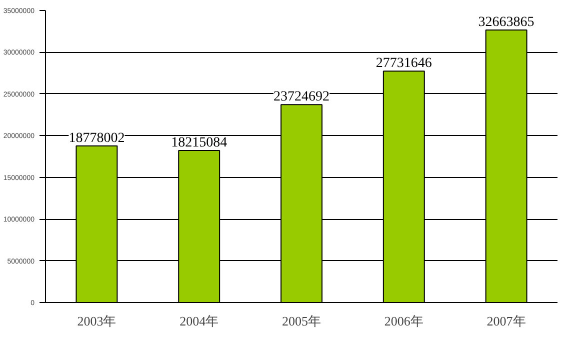 The image size is (577, 341). I want to click on x-tick-label: 2003年, so click(96, 321).